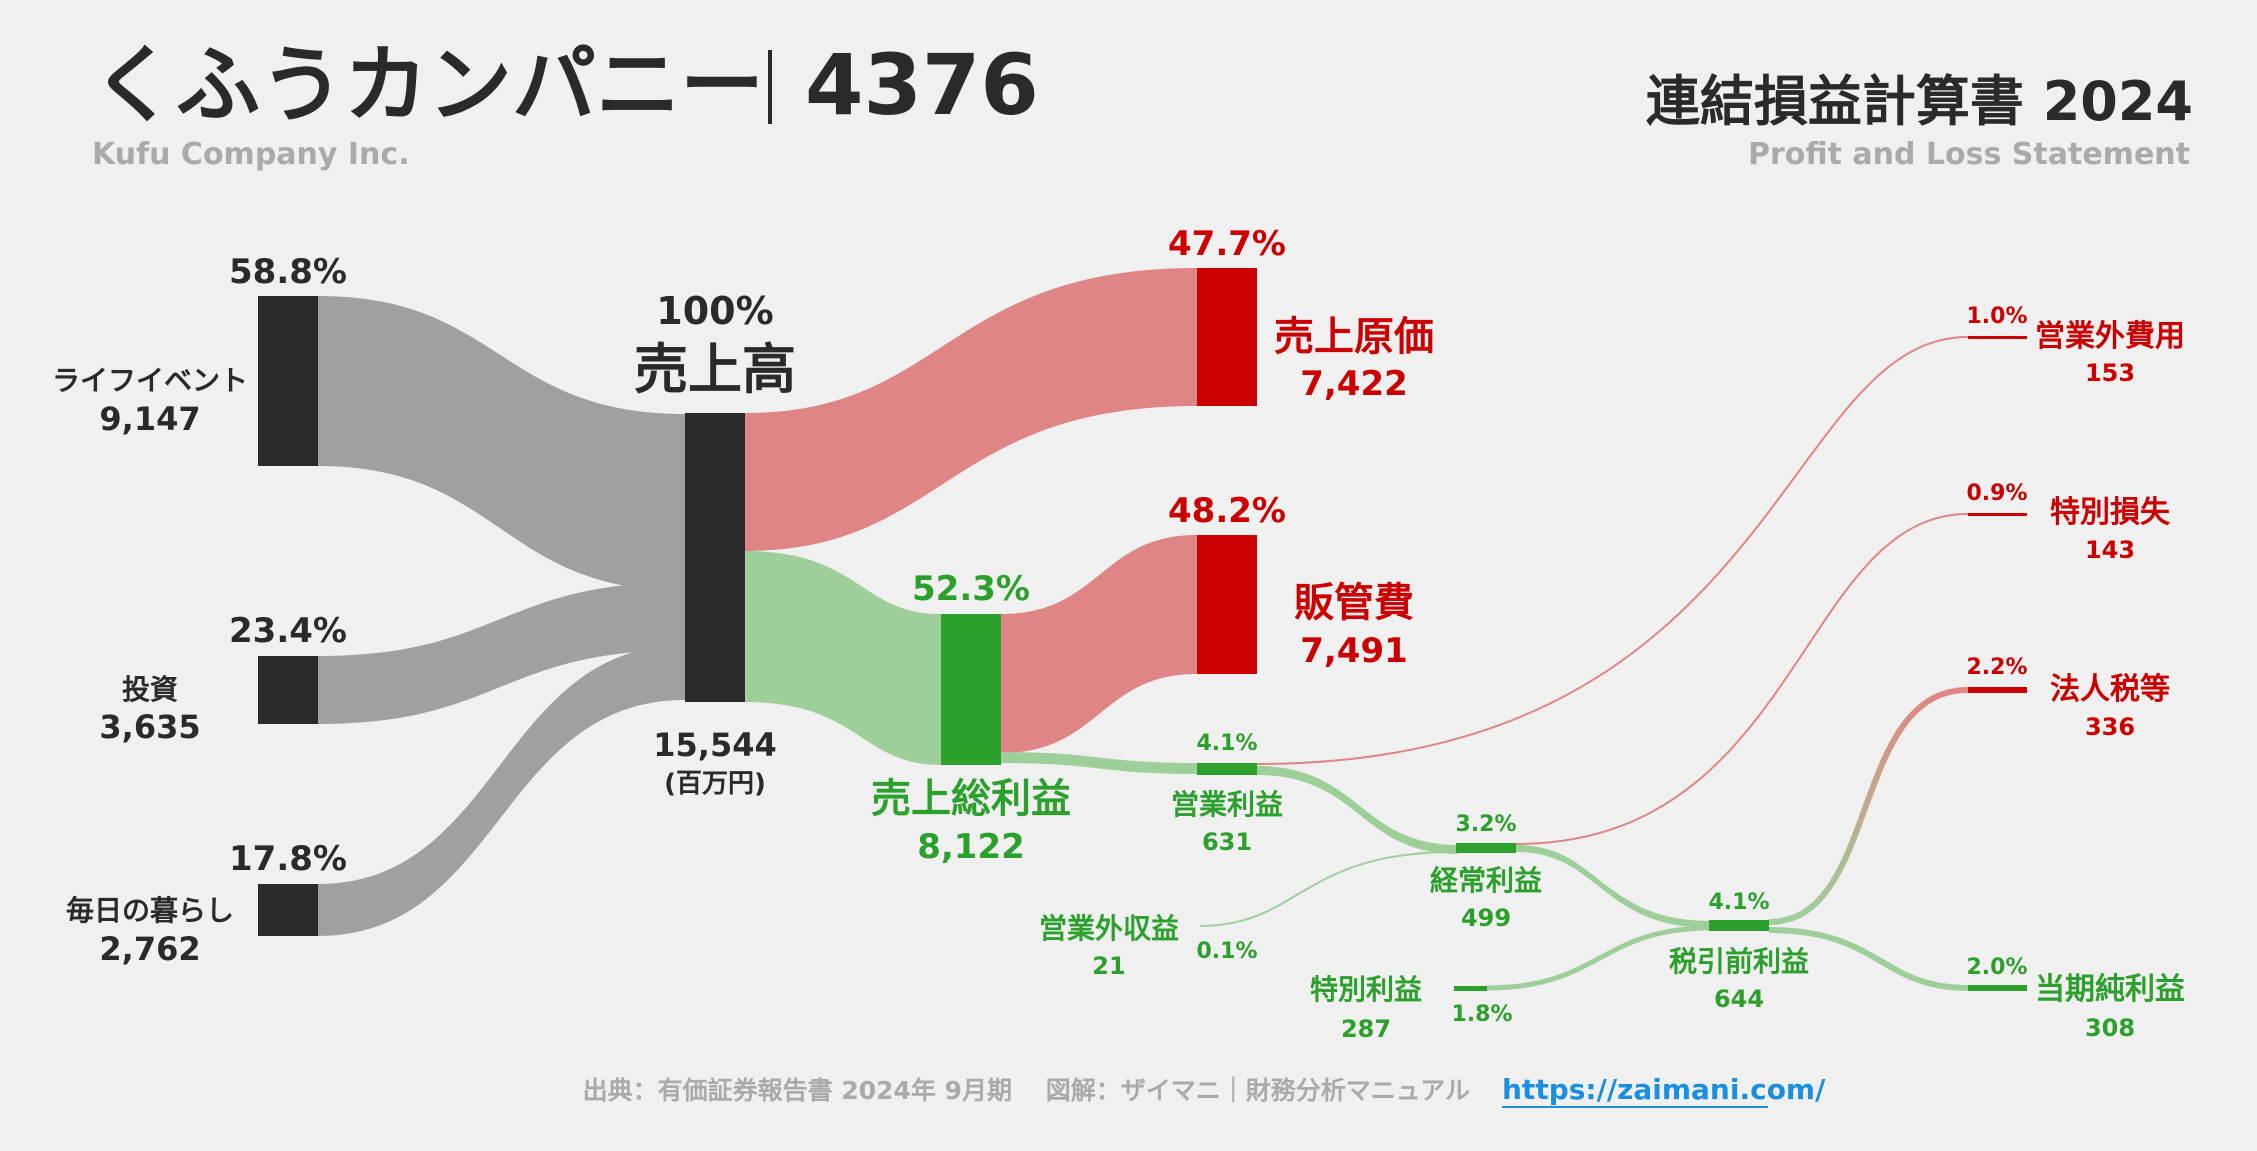  What do you see at coordinates (1486, 848) in the screenshot?
I see `node-ordinary-profit` at bounding box center [1486, 848].